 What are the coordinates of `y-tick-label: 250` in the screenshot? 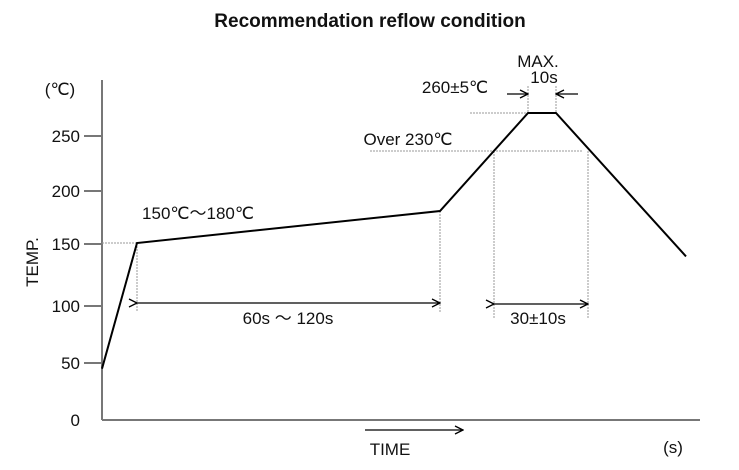 It's located at (66, 136).